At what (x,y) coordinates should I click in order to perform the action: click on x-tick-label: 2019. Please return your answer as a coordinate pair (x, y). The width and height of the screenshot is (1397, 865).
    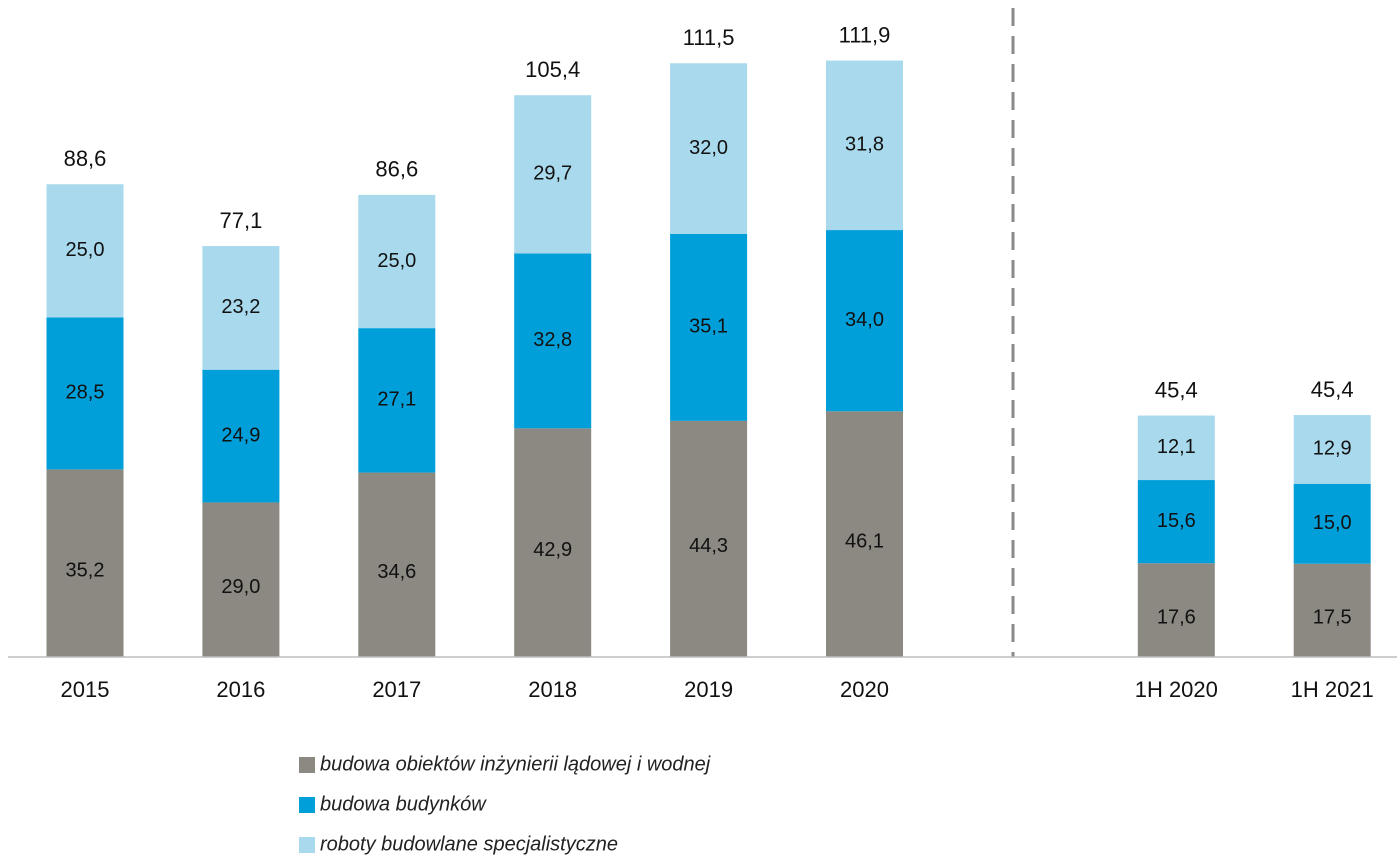
    Looking at the image, I should click on (708, 689).